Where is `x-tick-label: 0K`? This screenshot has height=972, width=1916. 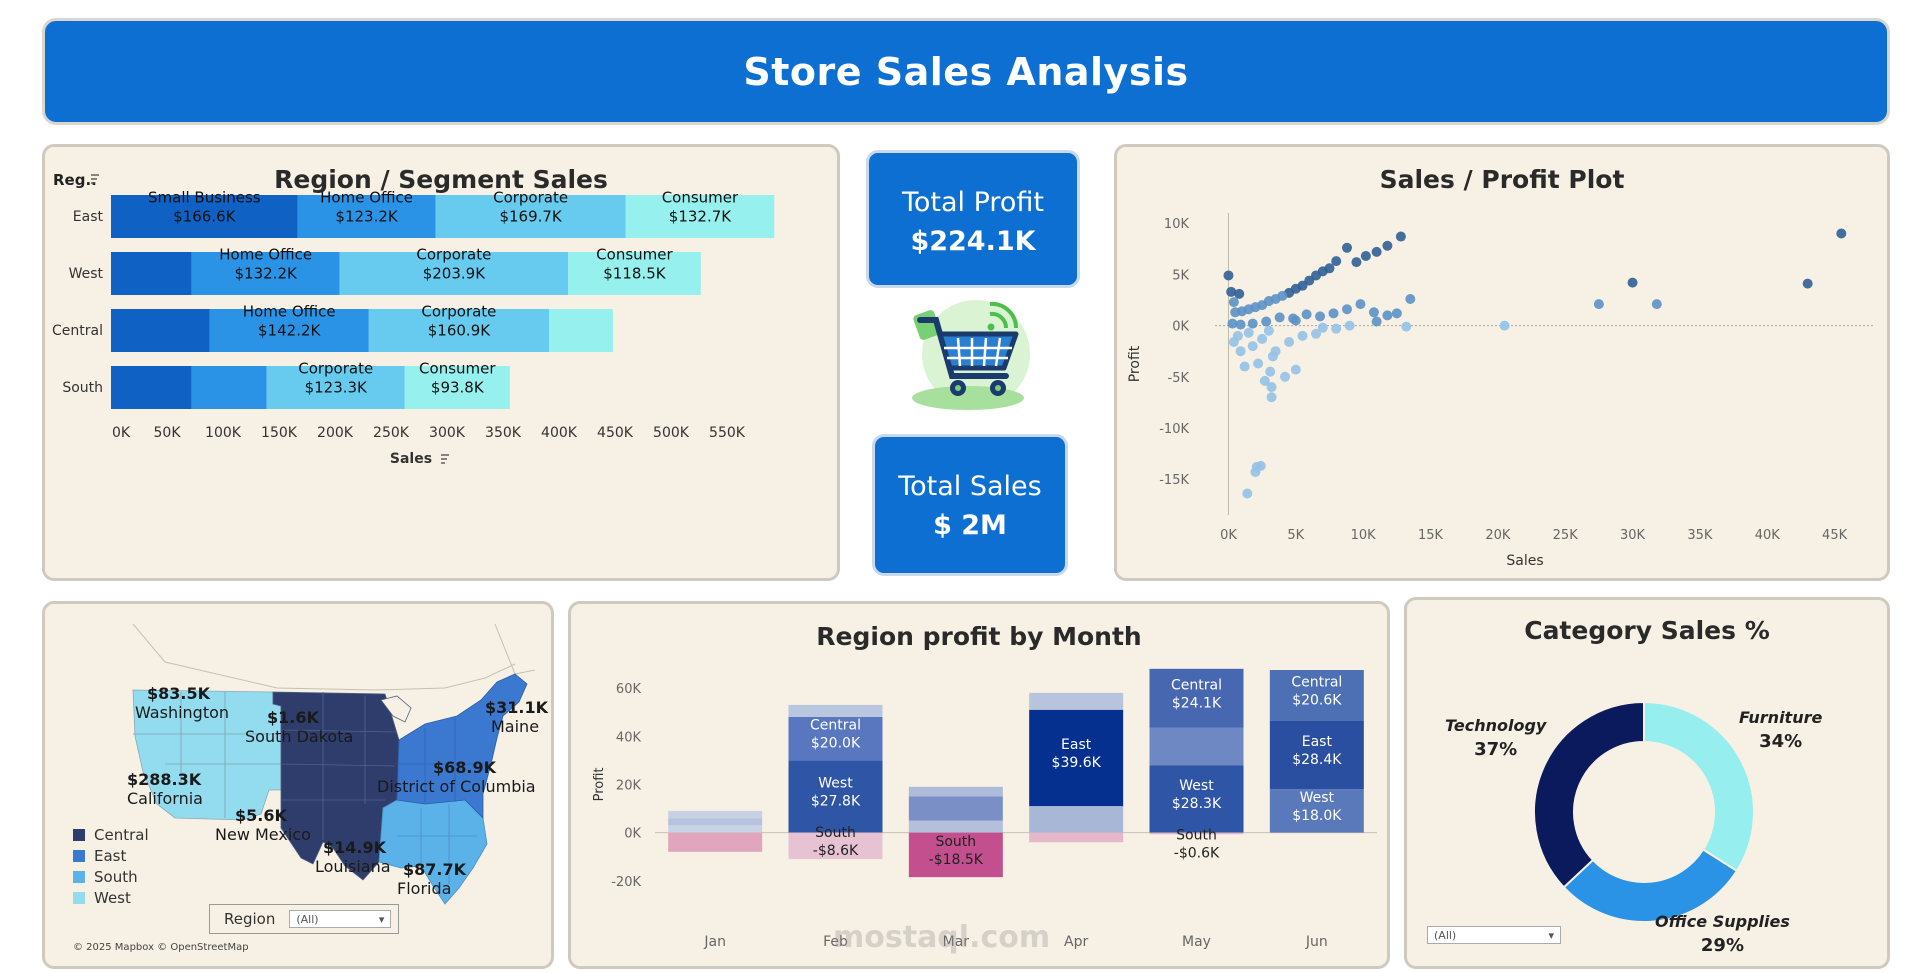 x-tick-label: 0K is located at coordinates (1228, 535).